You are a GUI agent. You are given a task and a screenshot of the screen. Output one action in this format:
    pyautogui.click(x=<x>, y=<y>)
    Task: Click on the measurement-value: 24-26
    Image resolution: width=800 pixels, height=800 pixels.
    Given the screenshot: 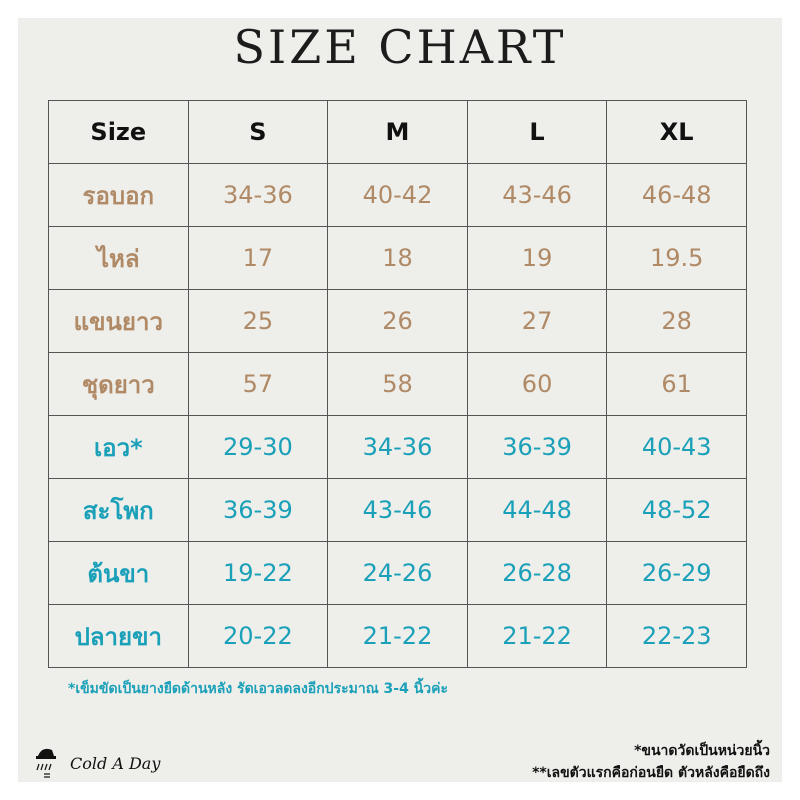 What is the action you would take?
    pyautogui.click(x=397, y=573)
    